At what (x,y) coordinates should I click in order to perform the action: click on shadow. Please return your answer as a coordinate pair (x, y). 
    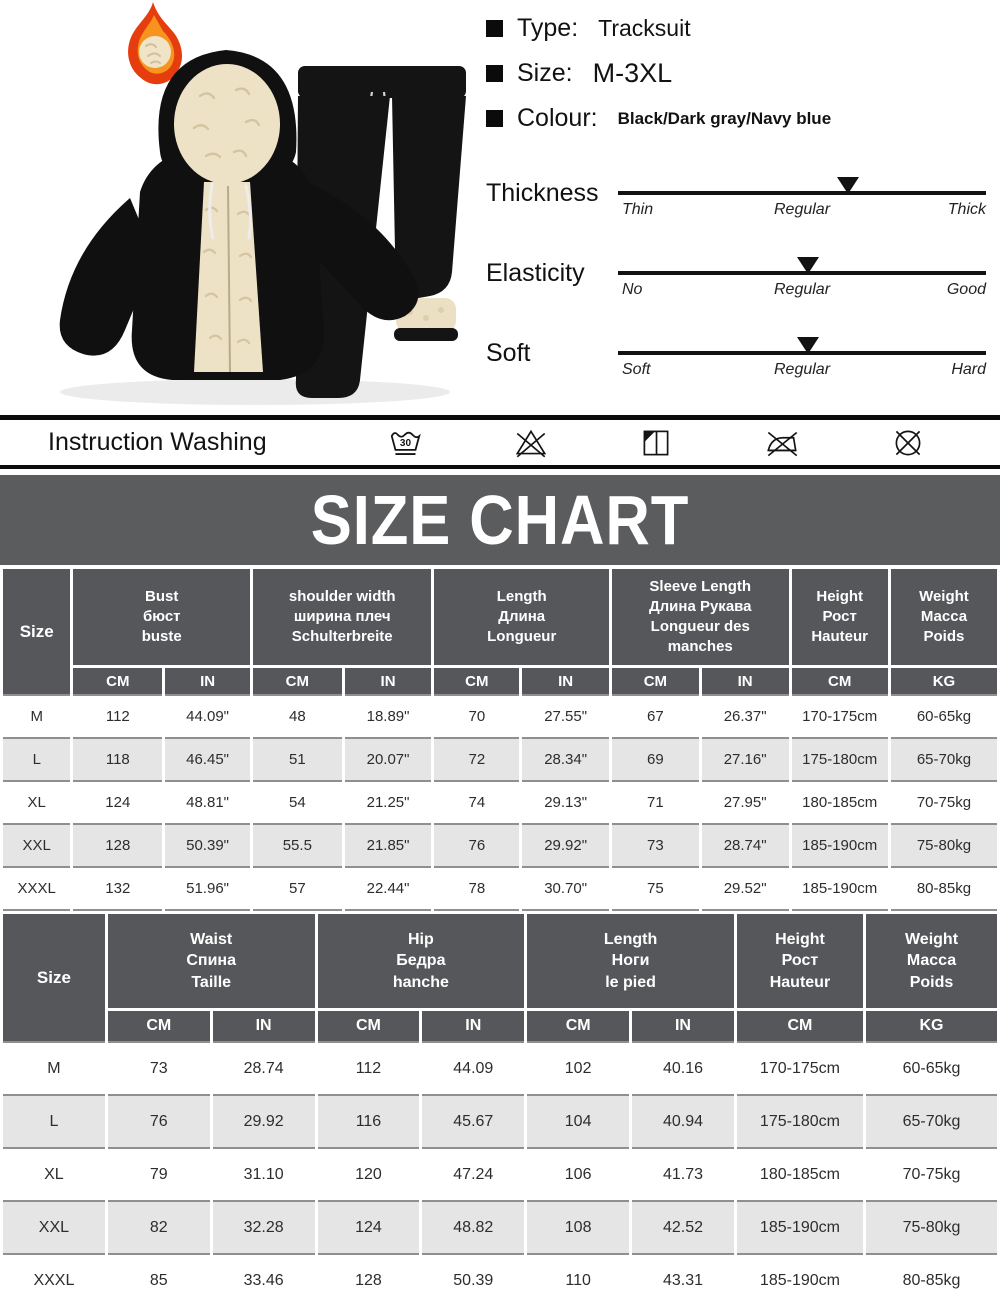
    Looking at the image, I should click on (255, 392).